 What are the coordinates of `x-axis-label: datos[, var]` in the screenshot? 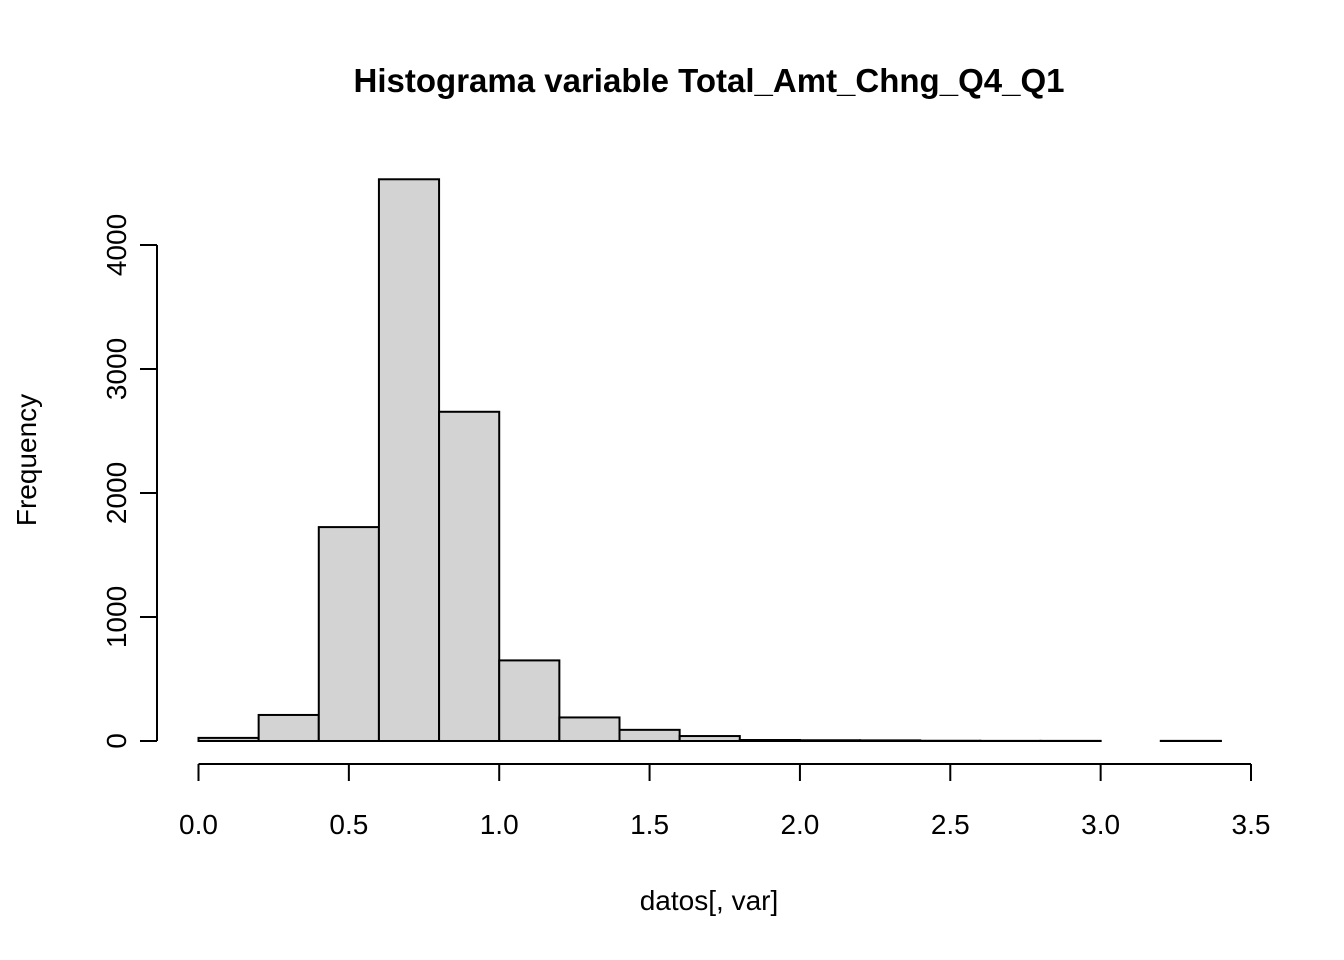 It's located at (709, 900).